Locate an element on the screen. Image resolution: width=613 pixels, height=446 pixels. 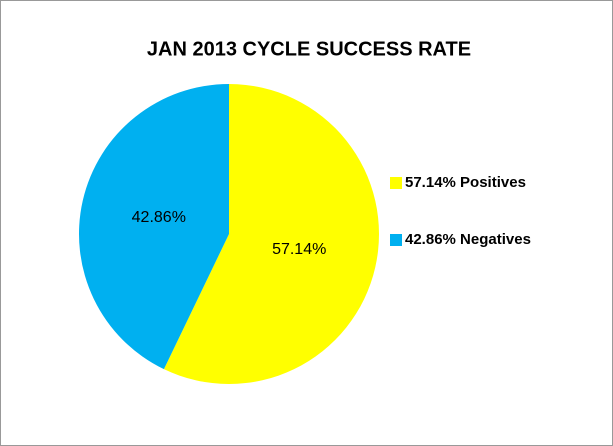
chart-title: JAN 2013 CYCLE SUCCESS RATE is located at coordinates (309, 49).